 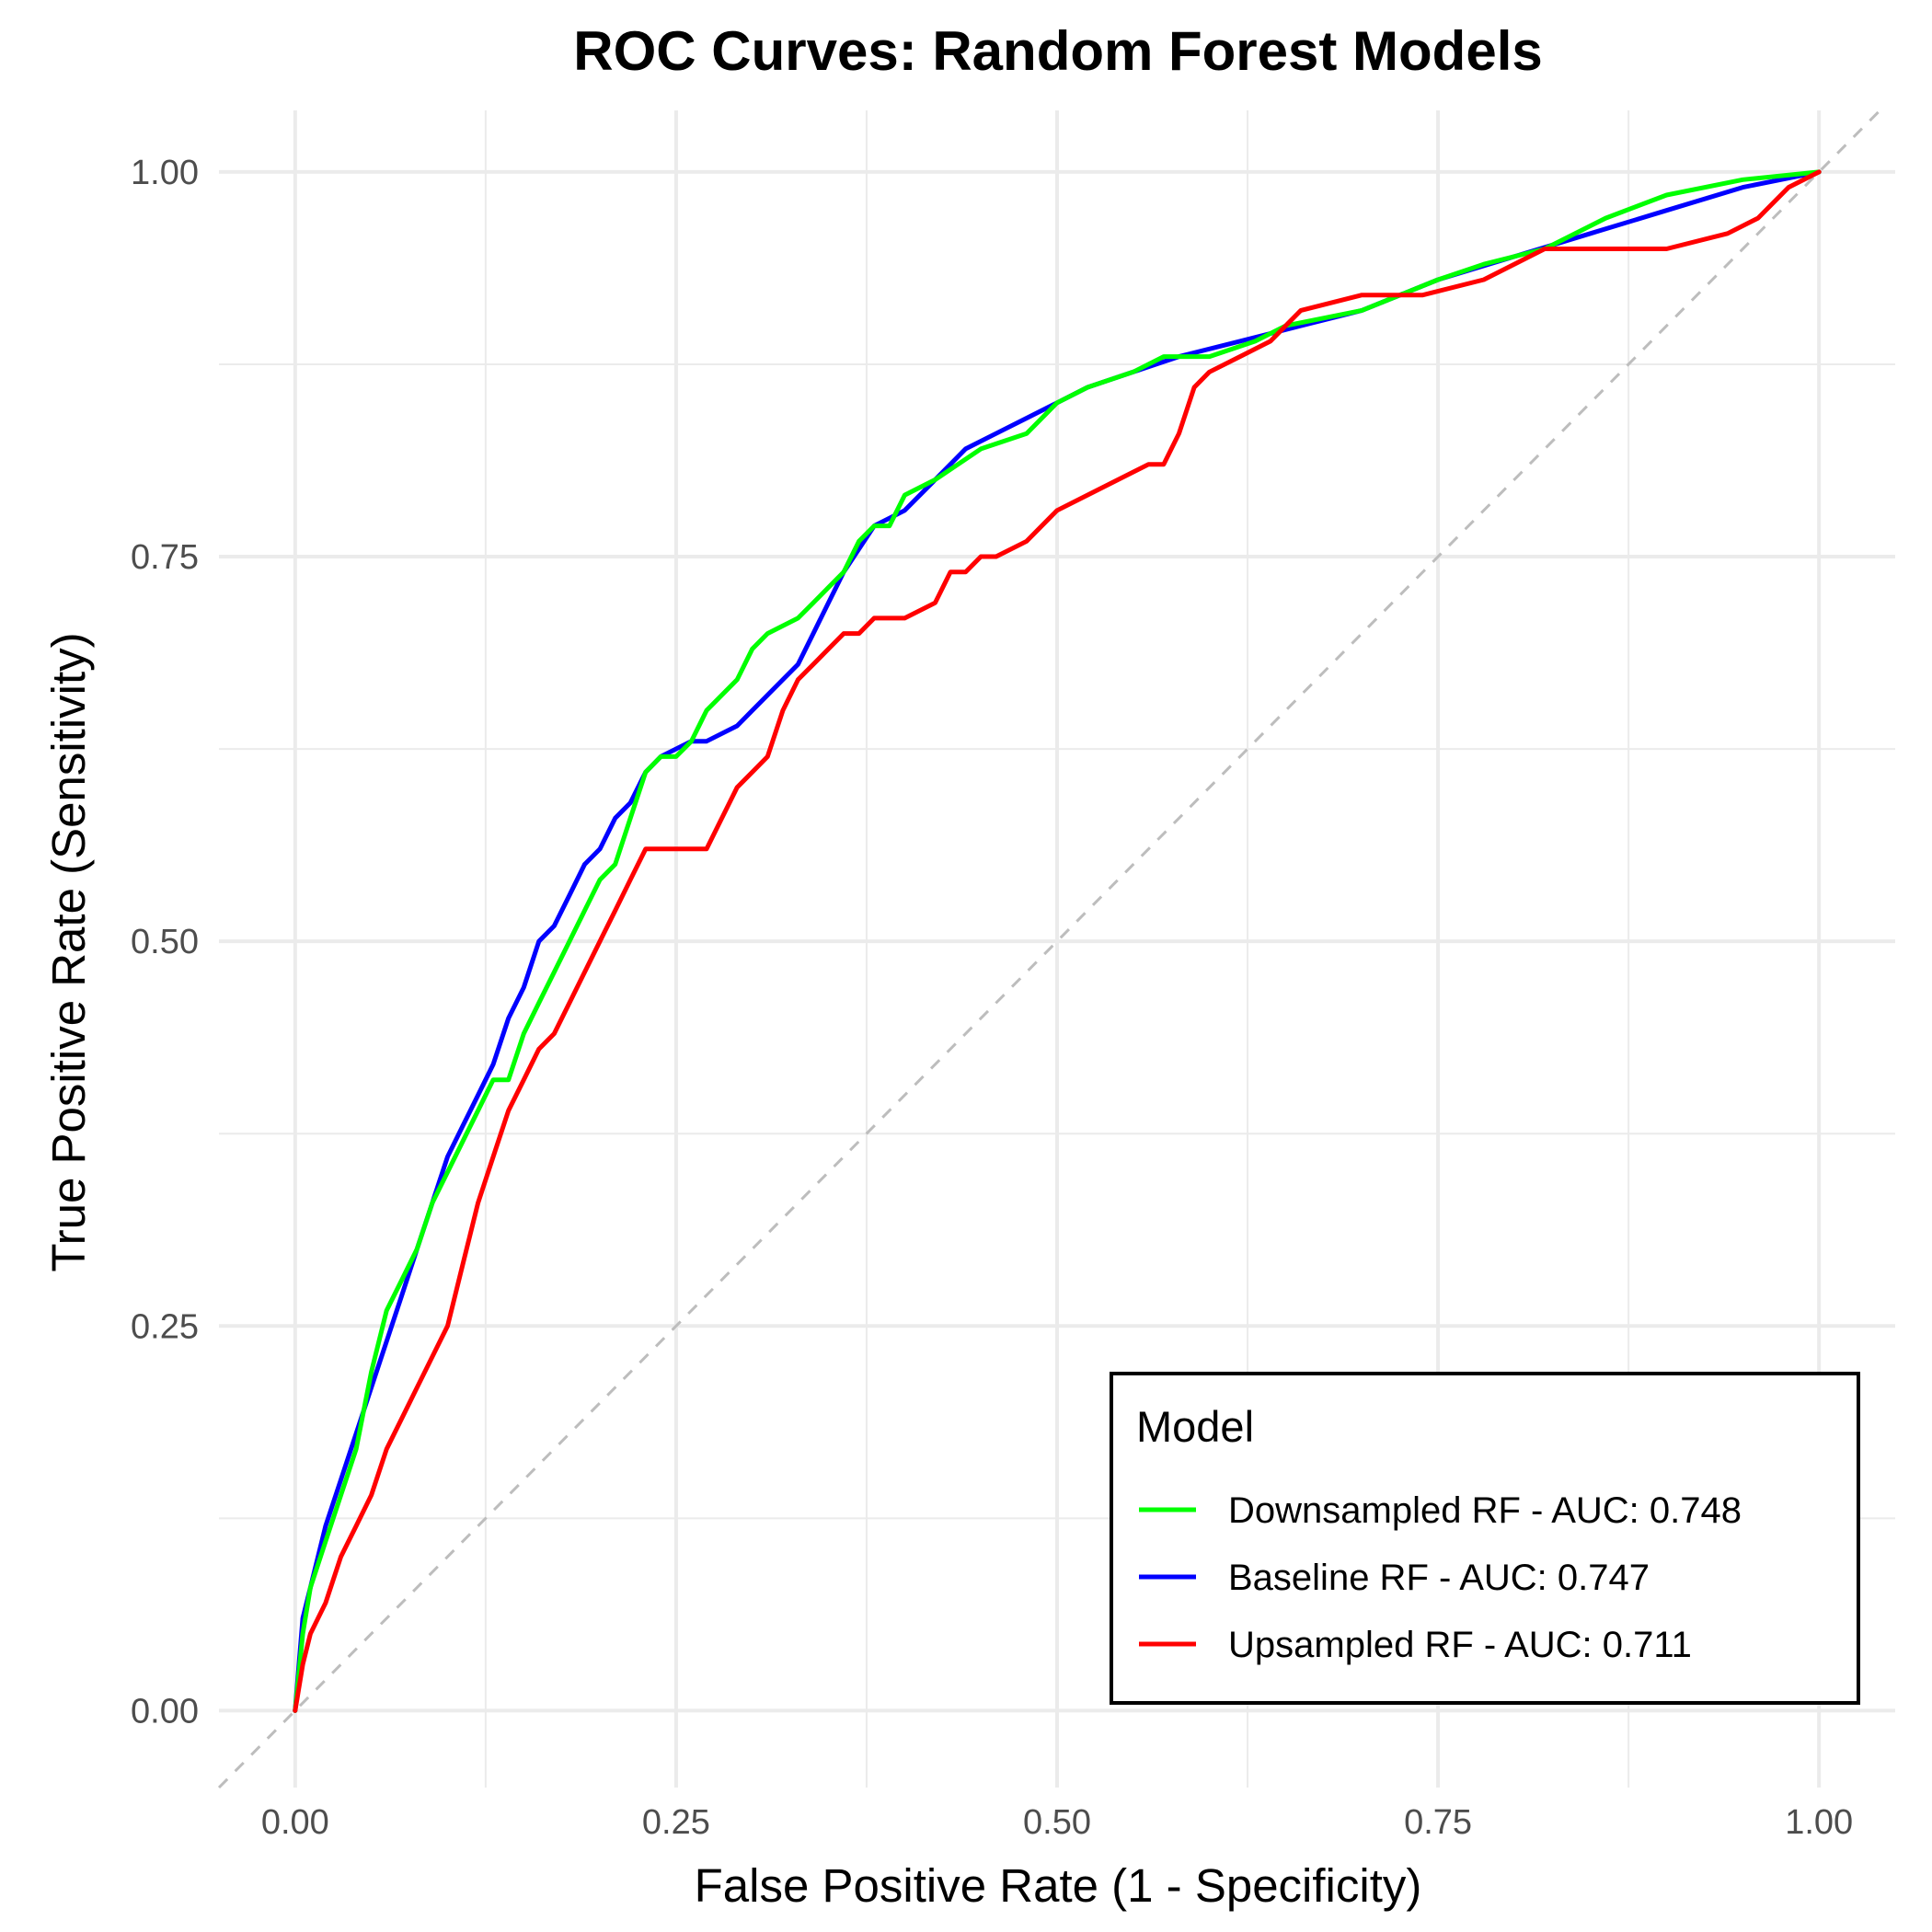 What do you see at coordinates (1057, 1822) in the screenshot?
I see `x-tick-label-2: 0.50` at bounding box center [1057, 1822].